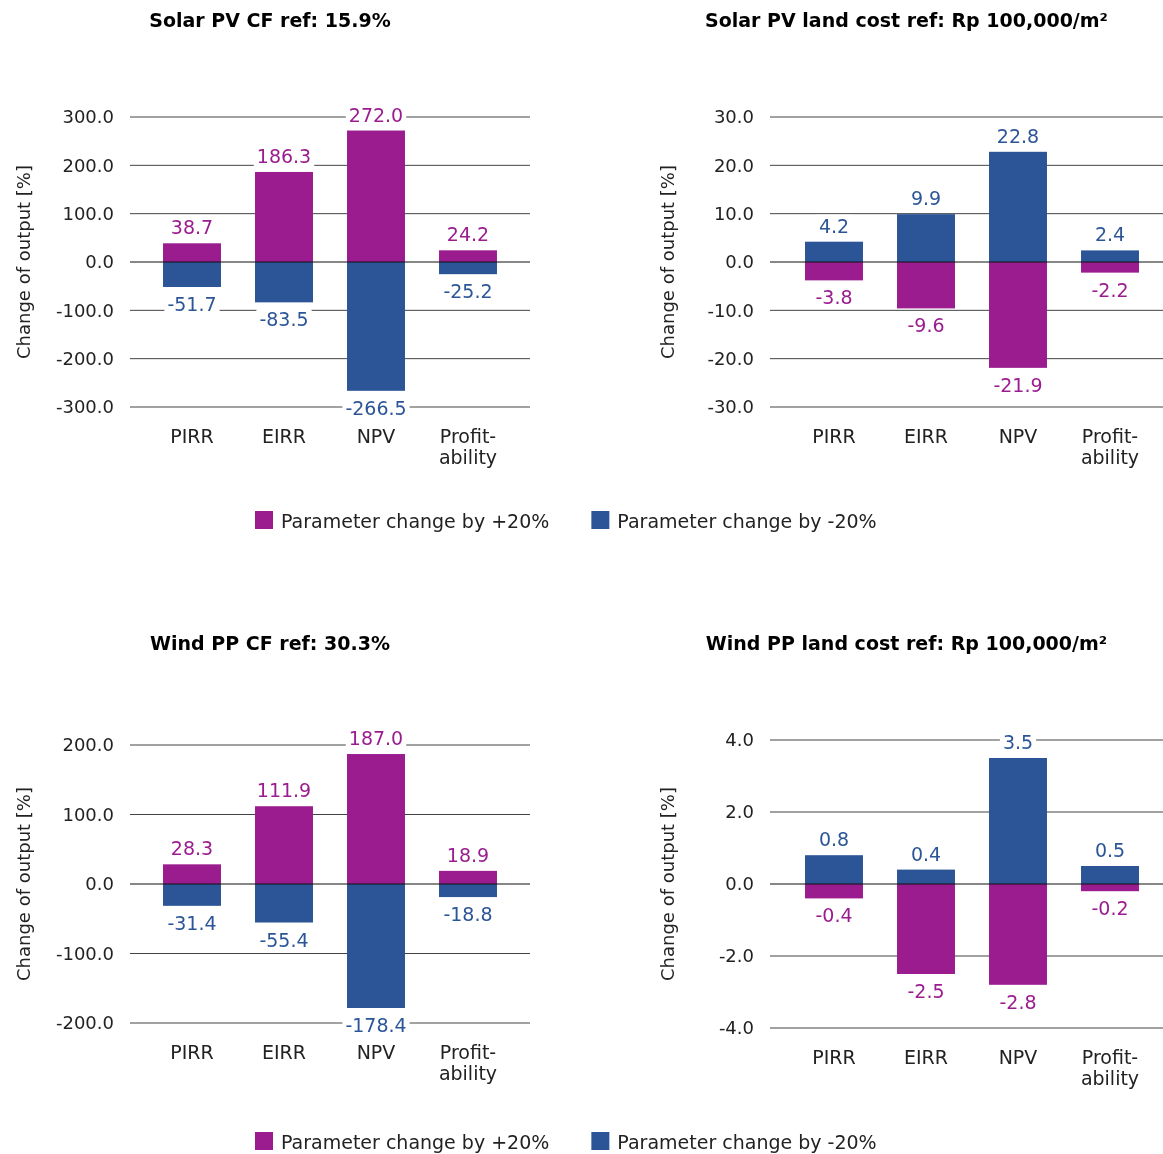 The image size is (1163, 1154). Describe the element at coordinates (1110, 289) in the screenshot. I see `data-label: -2.2` at that location.